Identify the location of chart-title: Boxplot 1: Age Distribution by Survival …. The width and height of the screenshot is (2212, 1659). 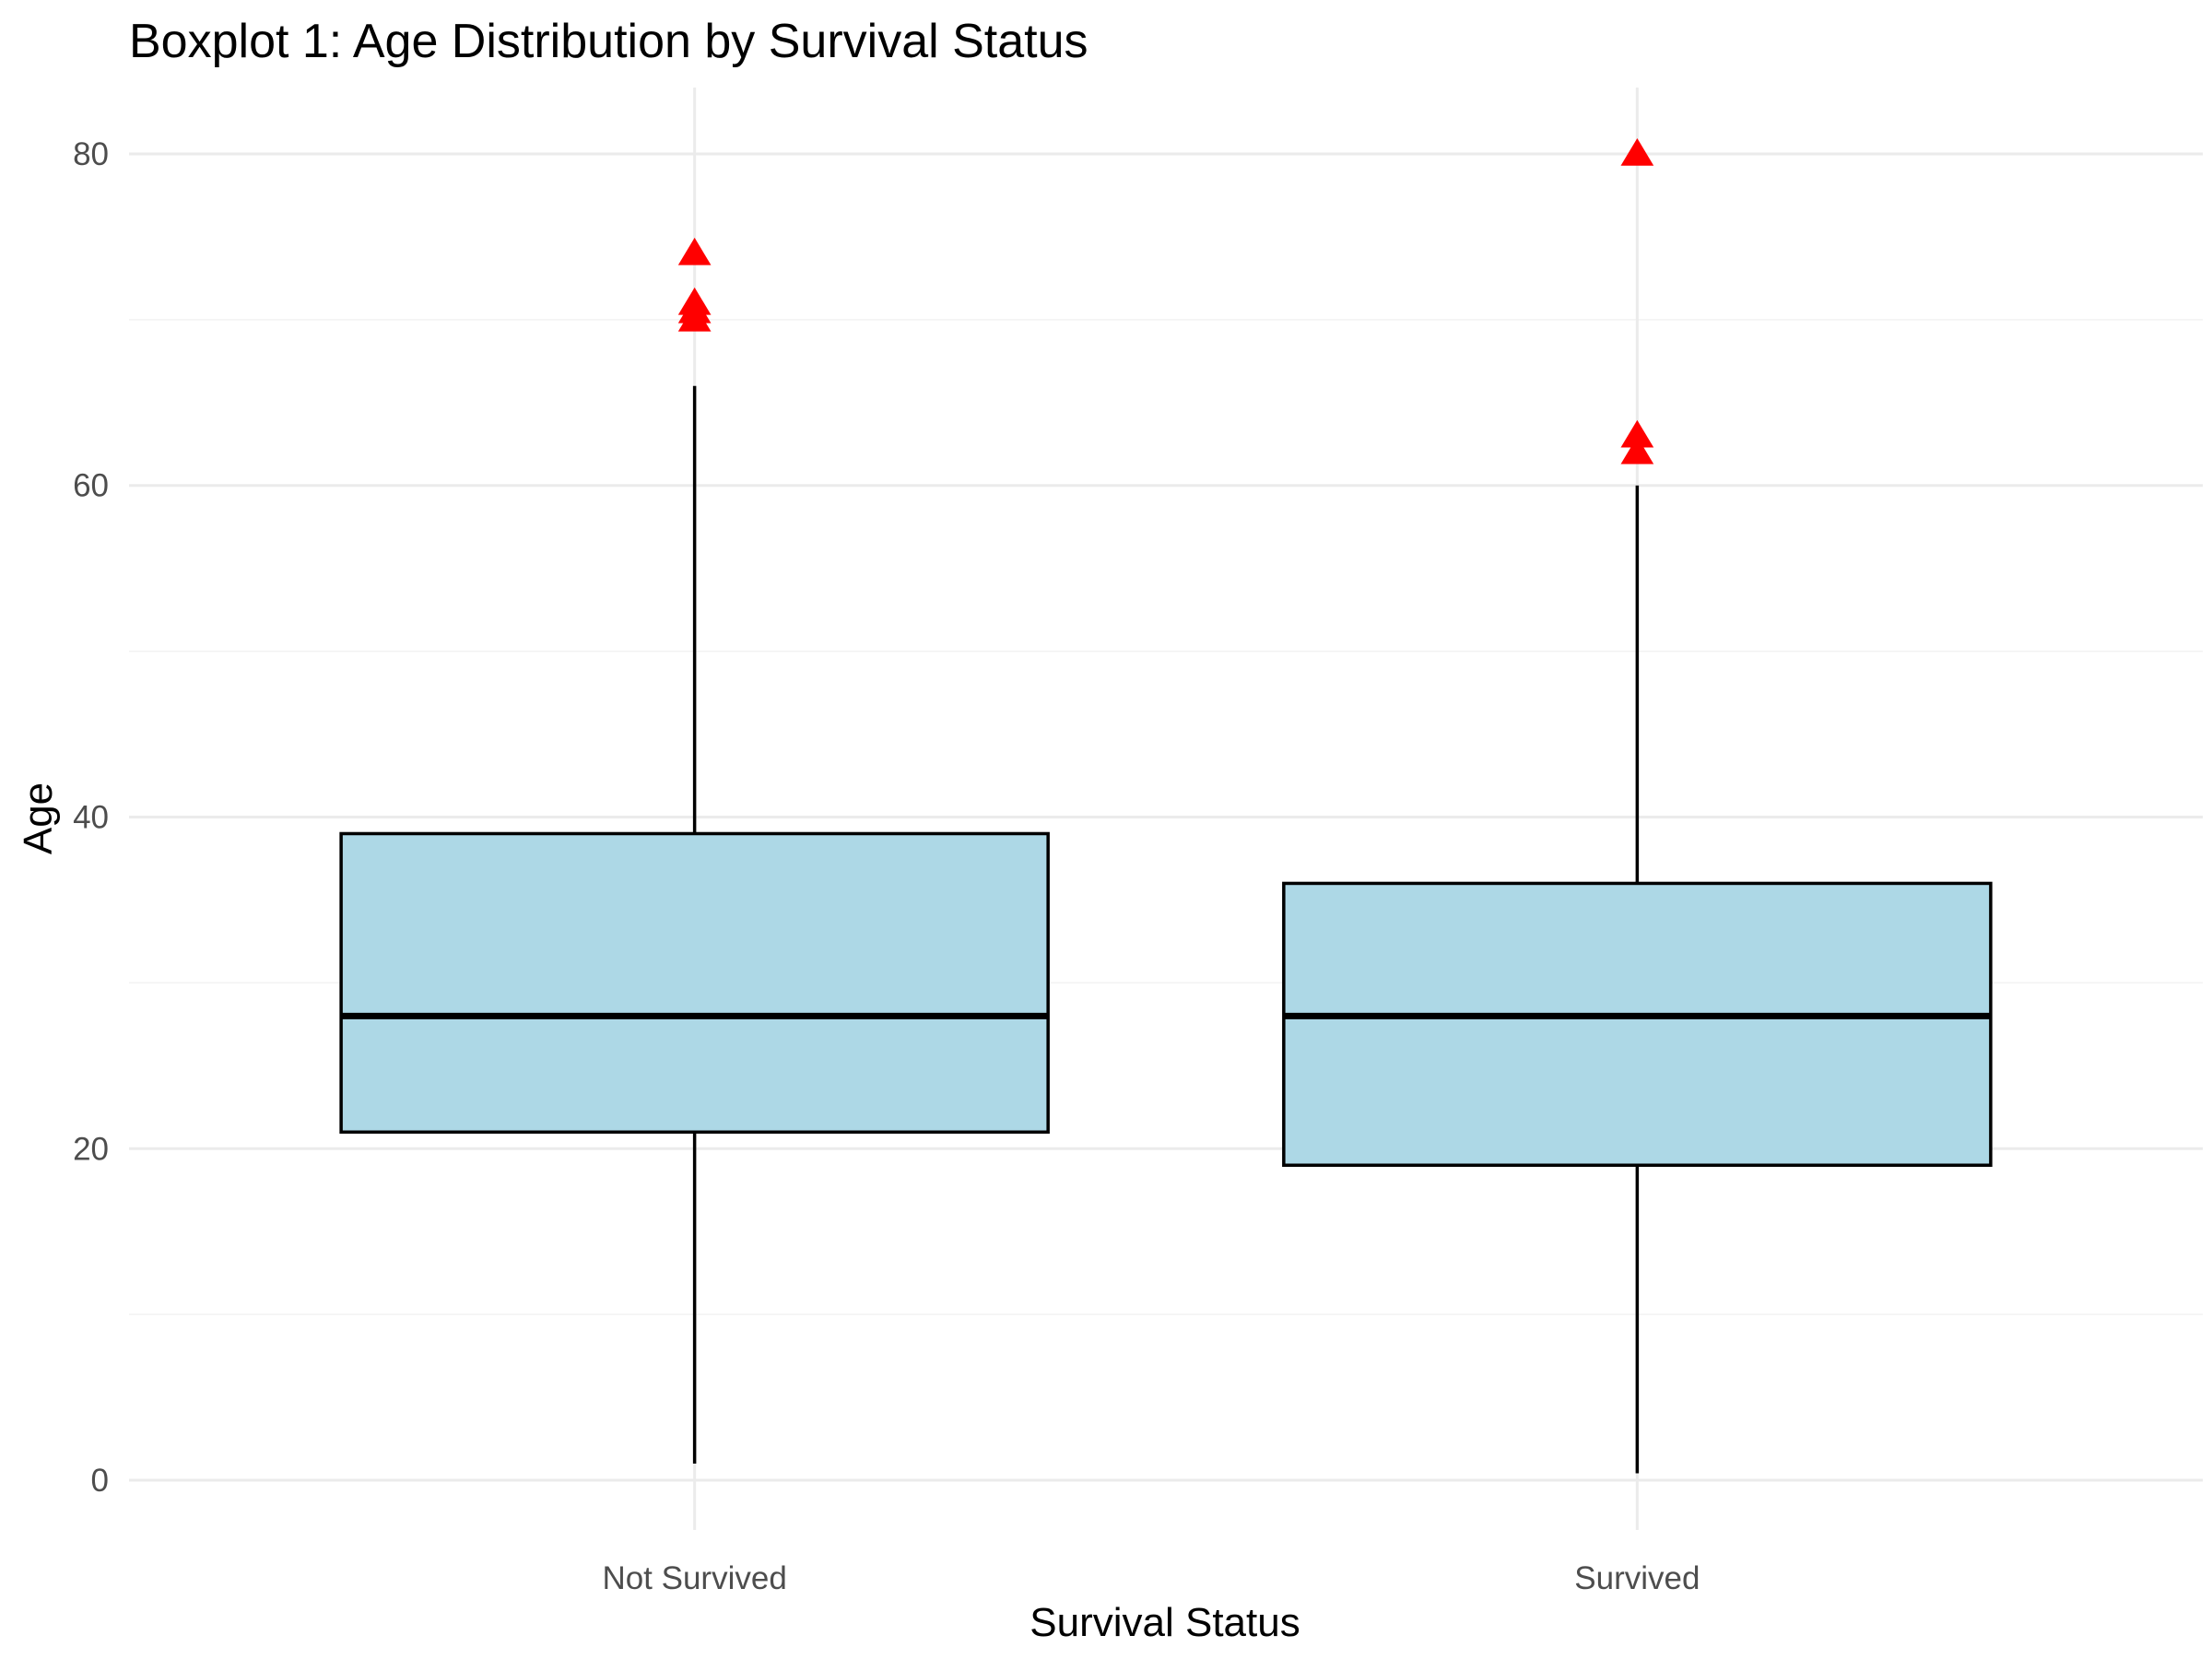
(608, 41).